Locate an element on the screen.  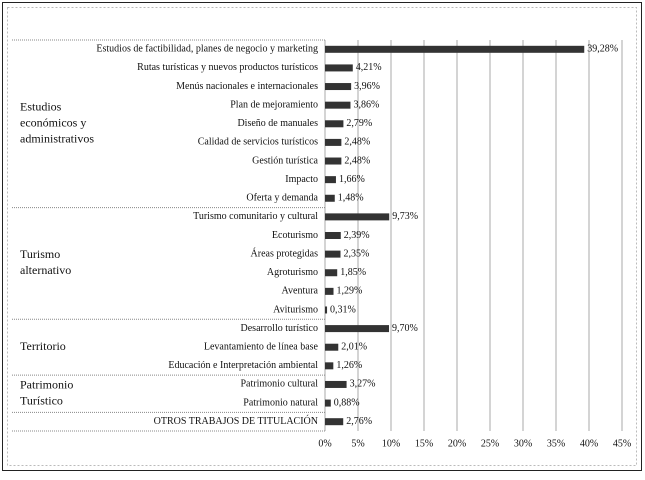
value-label: 0,88% is located at coordinates (347, 402).